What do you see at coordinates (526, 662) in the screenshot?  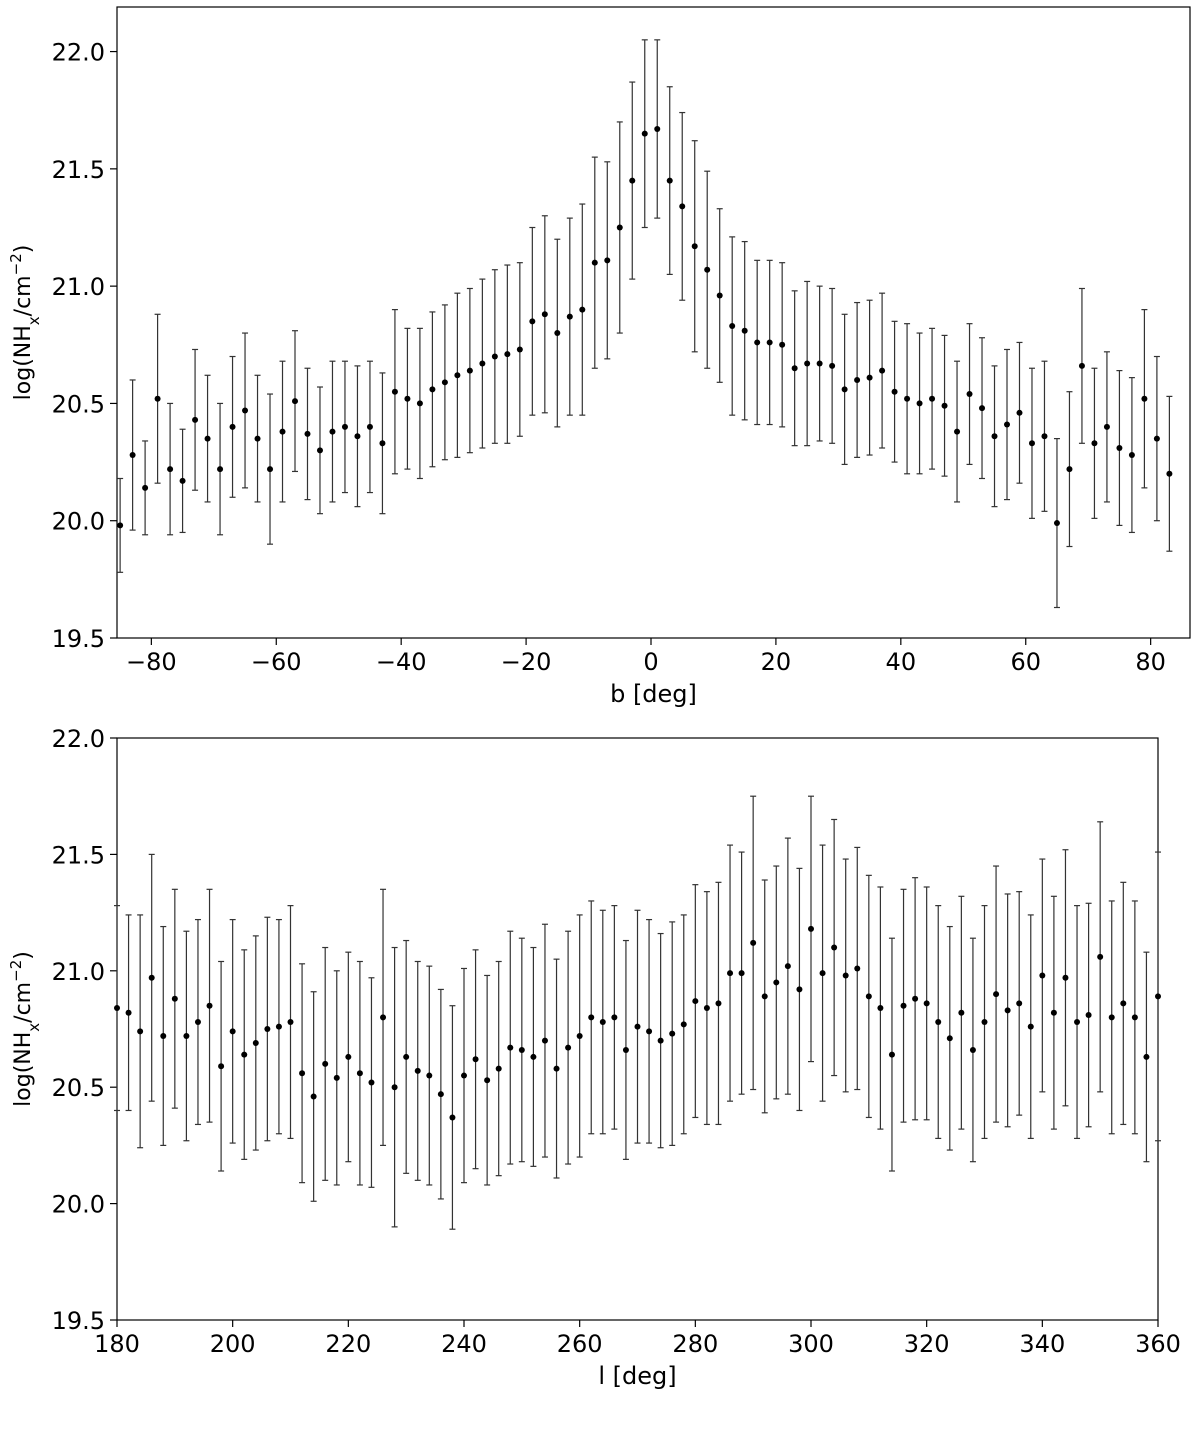 I see `x-tick-label: −20` at bounding box center [526, 662].